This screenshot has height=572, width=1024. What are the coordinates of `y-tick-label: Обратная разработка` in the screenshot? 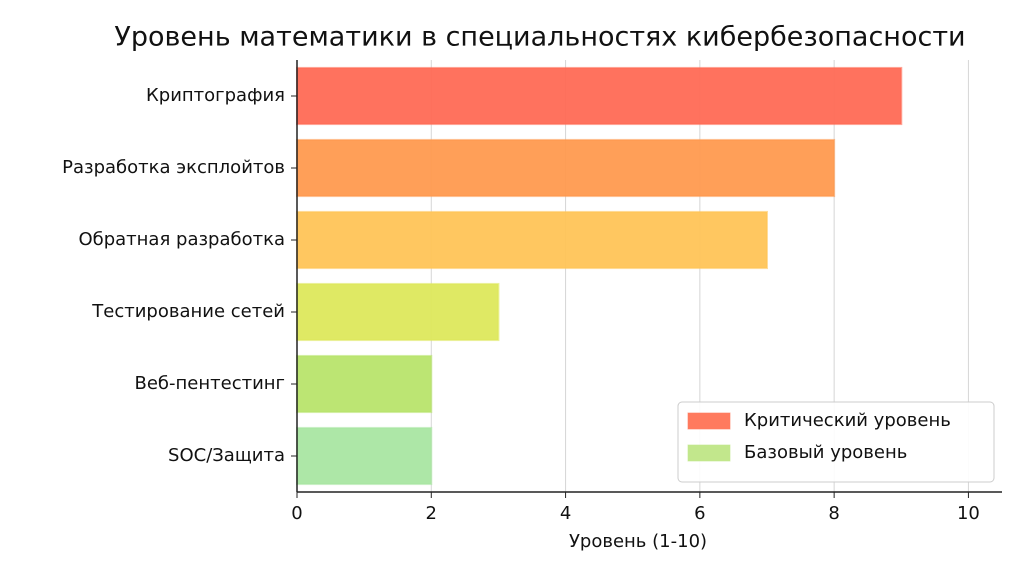 It's located at (181, 239).